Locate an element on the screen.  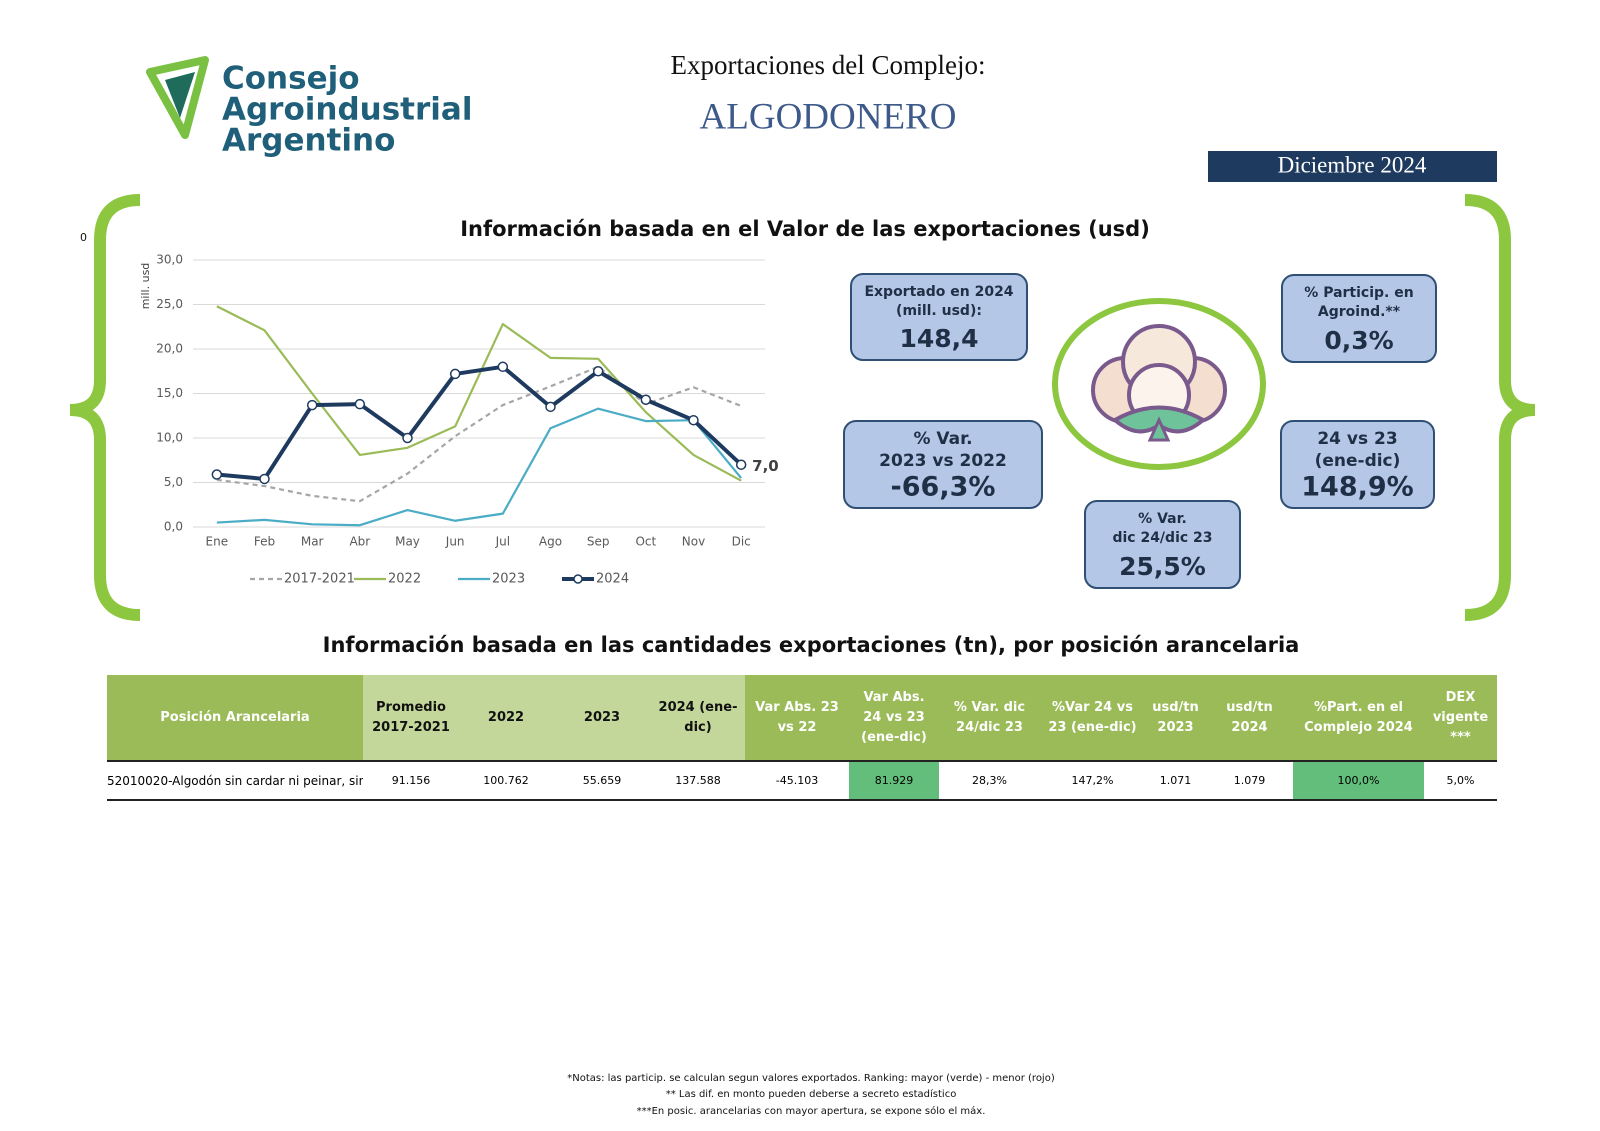
table-cell: 137.588 is located at coordinates (698, 780).